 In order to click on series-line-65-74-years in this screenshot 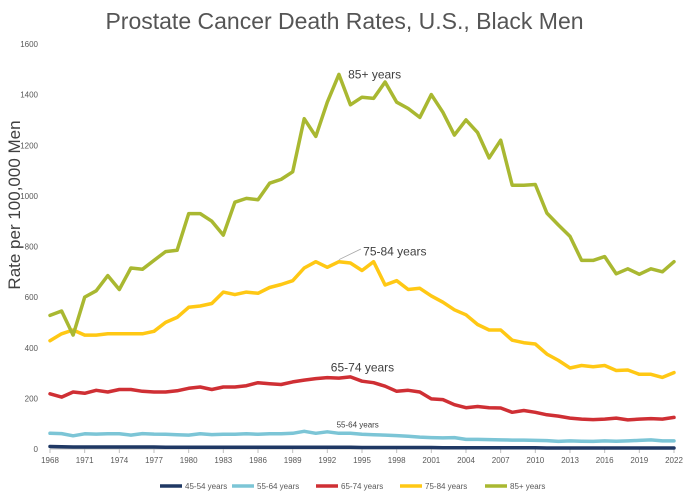, I will do `click(362, 398)`.